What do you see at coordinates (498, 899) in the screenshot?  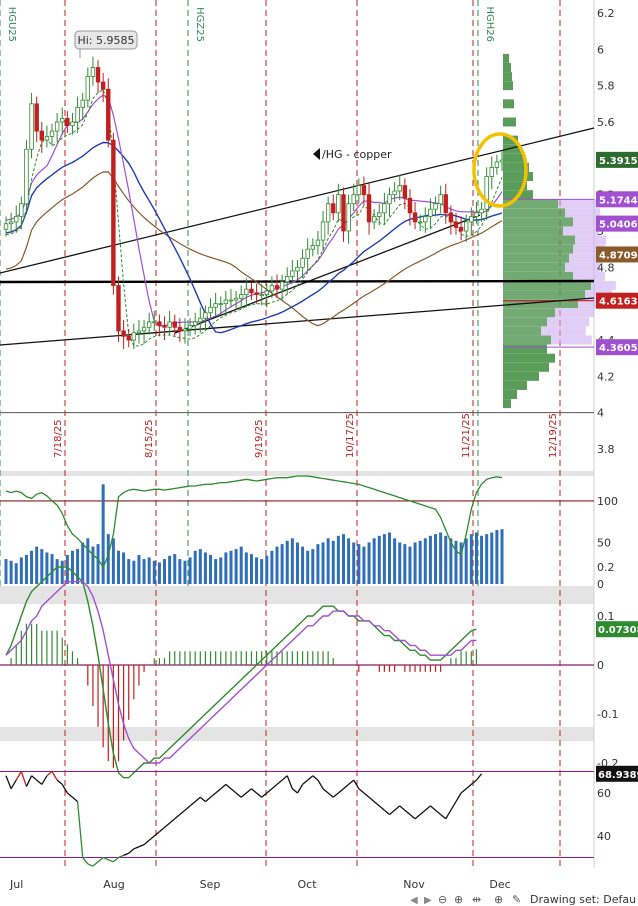 I see `crosshair-icon: ⊕` at bounding box center [498, 899].